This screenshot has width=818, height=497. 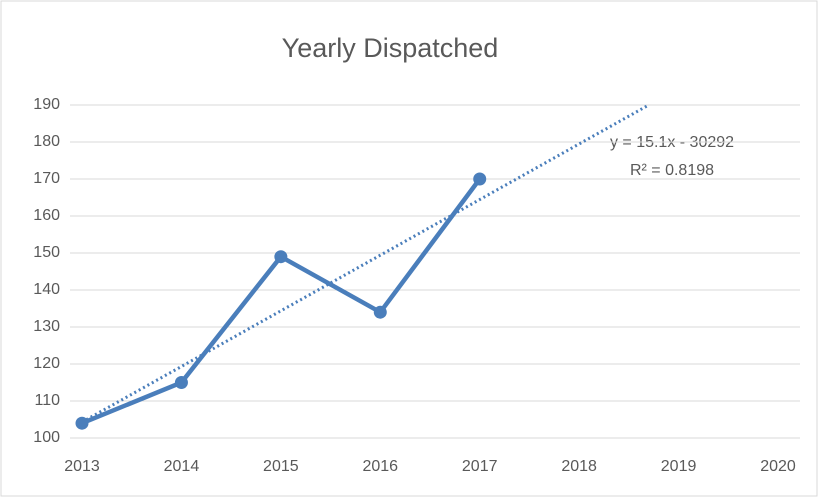 What do you see at coordinates (679, 466) in the screenshot?
I see `x-tick-label: 2019` at bounding box center [679, 466].